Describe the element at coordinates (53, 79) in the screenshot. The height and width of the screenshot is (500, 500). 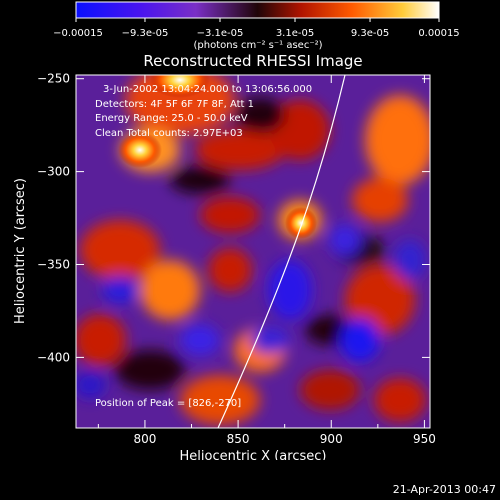
I see `y-tick-label: −250` at that location.